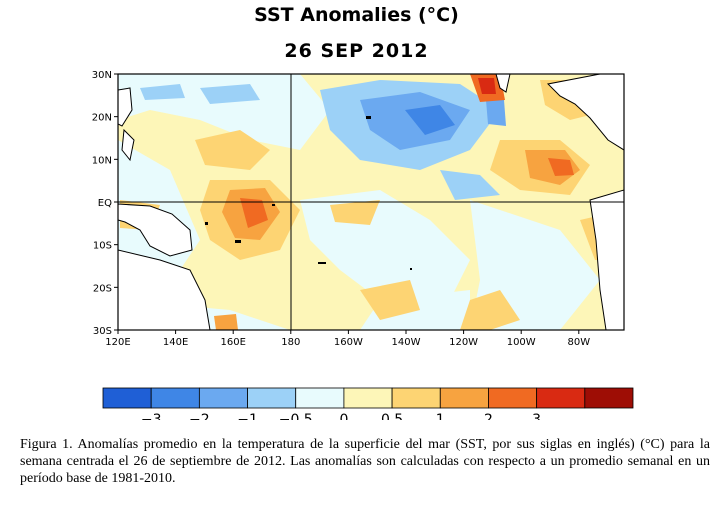 The width and height of the screenshot is (713, 507). What do you see at coordinates (102, 288) in the screenshot?
I see `lat-tick-label: 20S` at bounding box center [102, 288].